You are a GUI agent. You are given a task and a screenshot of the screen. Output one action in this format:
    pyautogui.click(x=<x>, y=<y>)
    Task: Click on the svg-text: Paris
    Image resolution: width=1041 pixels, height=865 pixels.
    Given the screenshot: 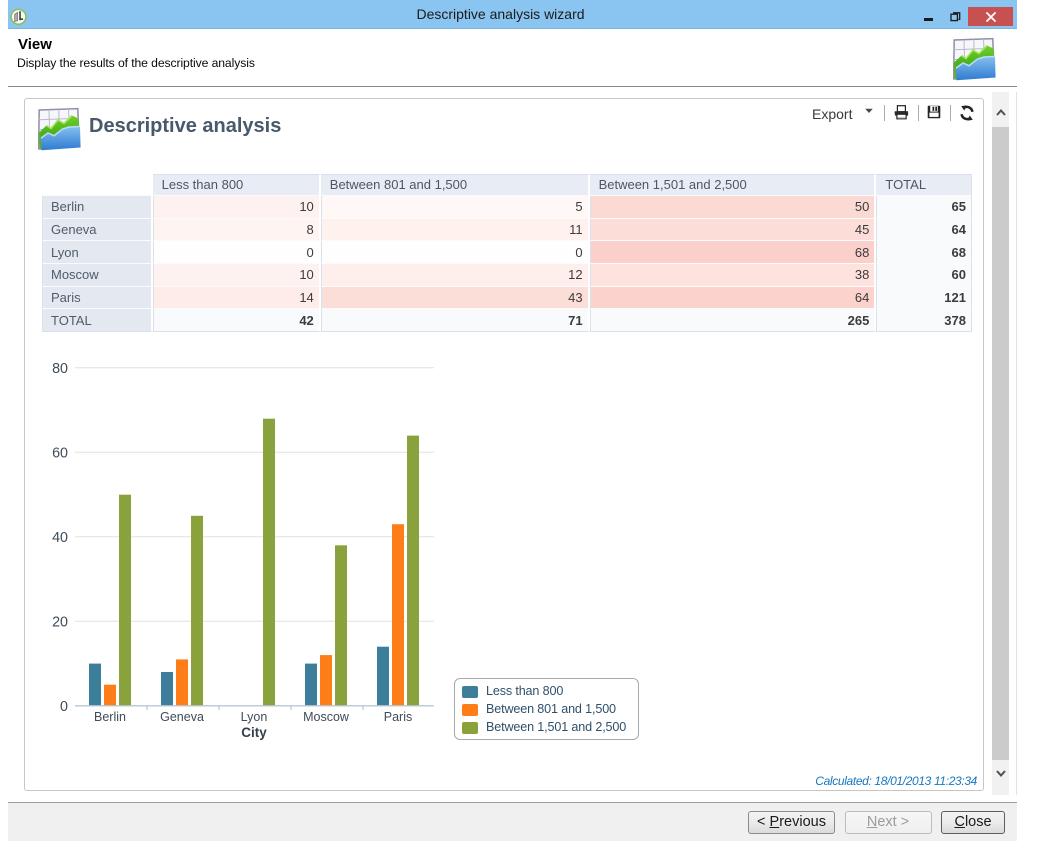 What is the action you would take?
    pyautogui.click(x=398, y=717)
    